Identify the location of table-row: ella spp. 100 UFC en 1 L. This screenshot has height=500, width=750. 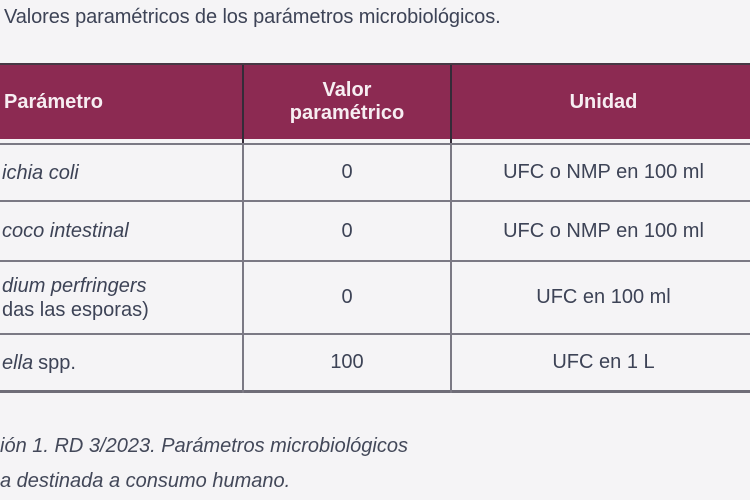
(375, 361).